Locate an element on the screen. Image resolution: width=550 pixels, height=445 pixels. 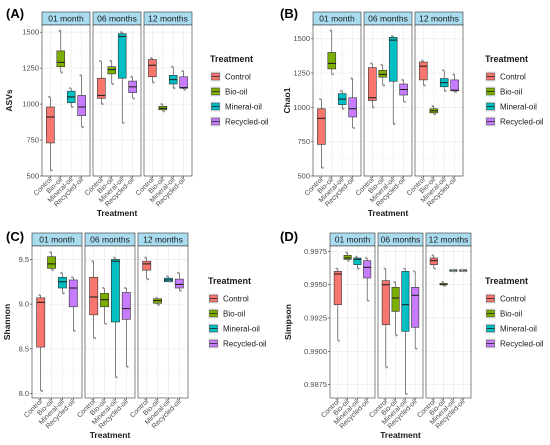
legend-item-recycled-oil: Recycled-oil is located at coordinates (522, 122).